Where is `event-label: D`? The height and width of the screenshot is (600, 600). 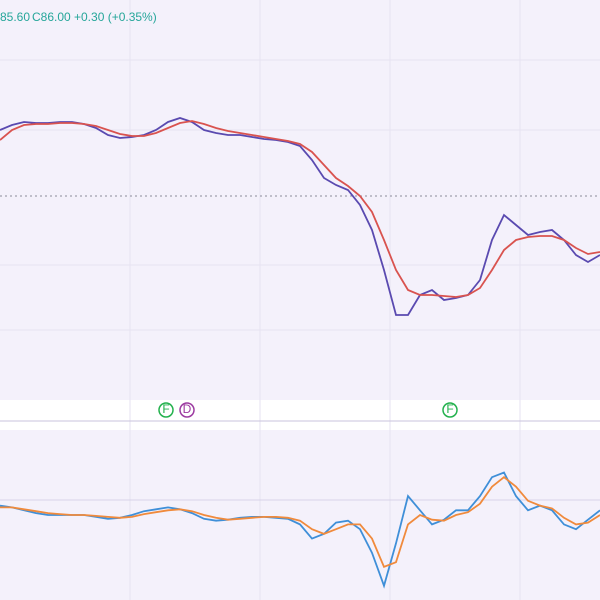 event-label: D is located at coordinates (187, 409).